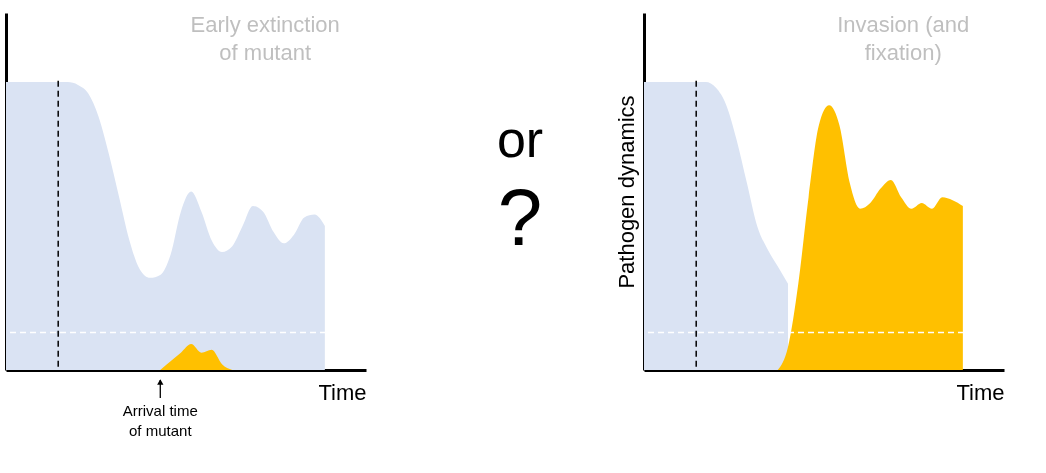  I want to click on text: Early extinction of mutant, so click(265, 38).